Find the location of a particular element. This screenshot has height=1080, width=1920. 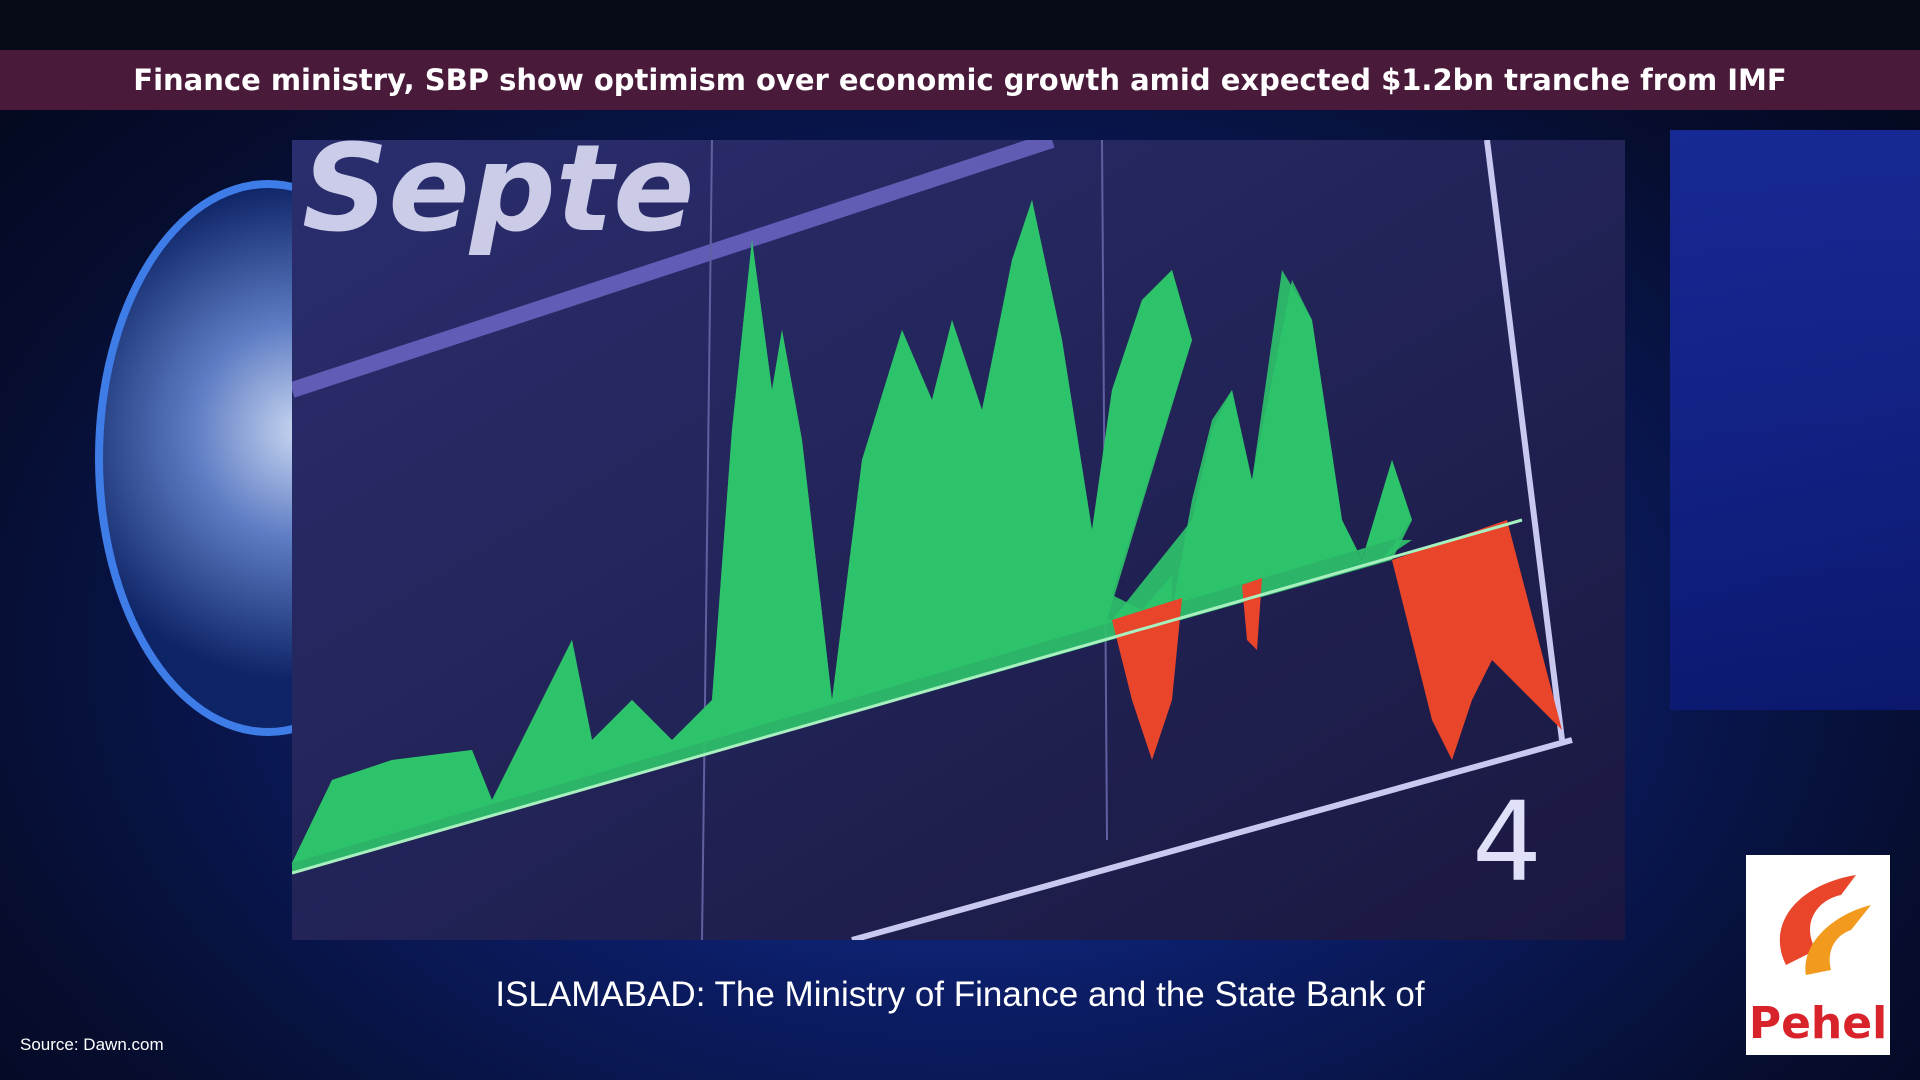

map-wall is located at coordinates (1795, 420).